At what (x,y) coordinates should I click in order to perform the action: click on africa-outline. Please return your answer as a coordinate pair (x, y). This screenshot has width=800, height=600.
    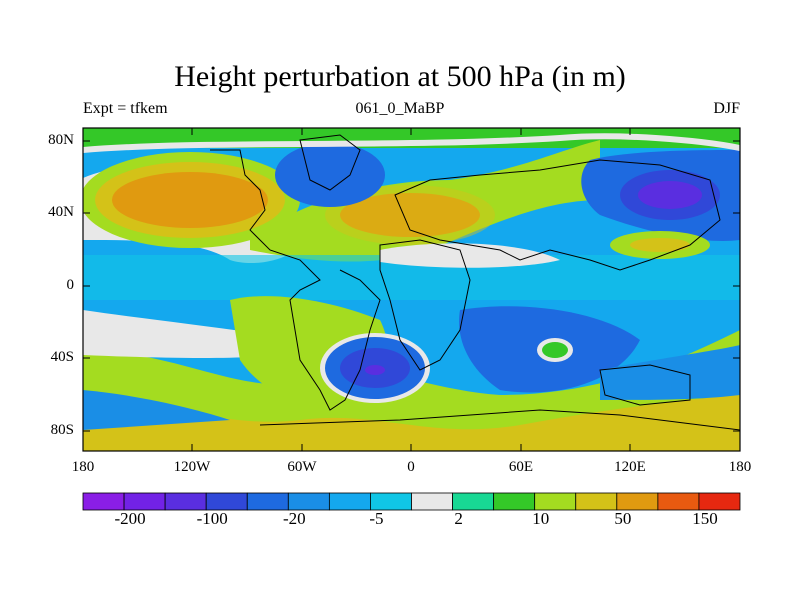
    Looking at the image, I should click on (425, 305).